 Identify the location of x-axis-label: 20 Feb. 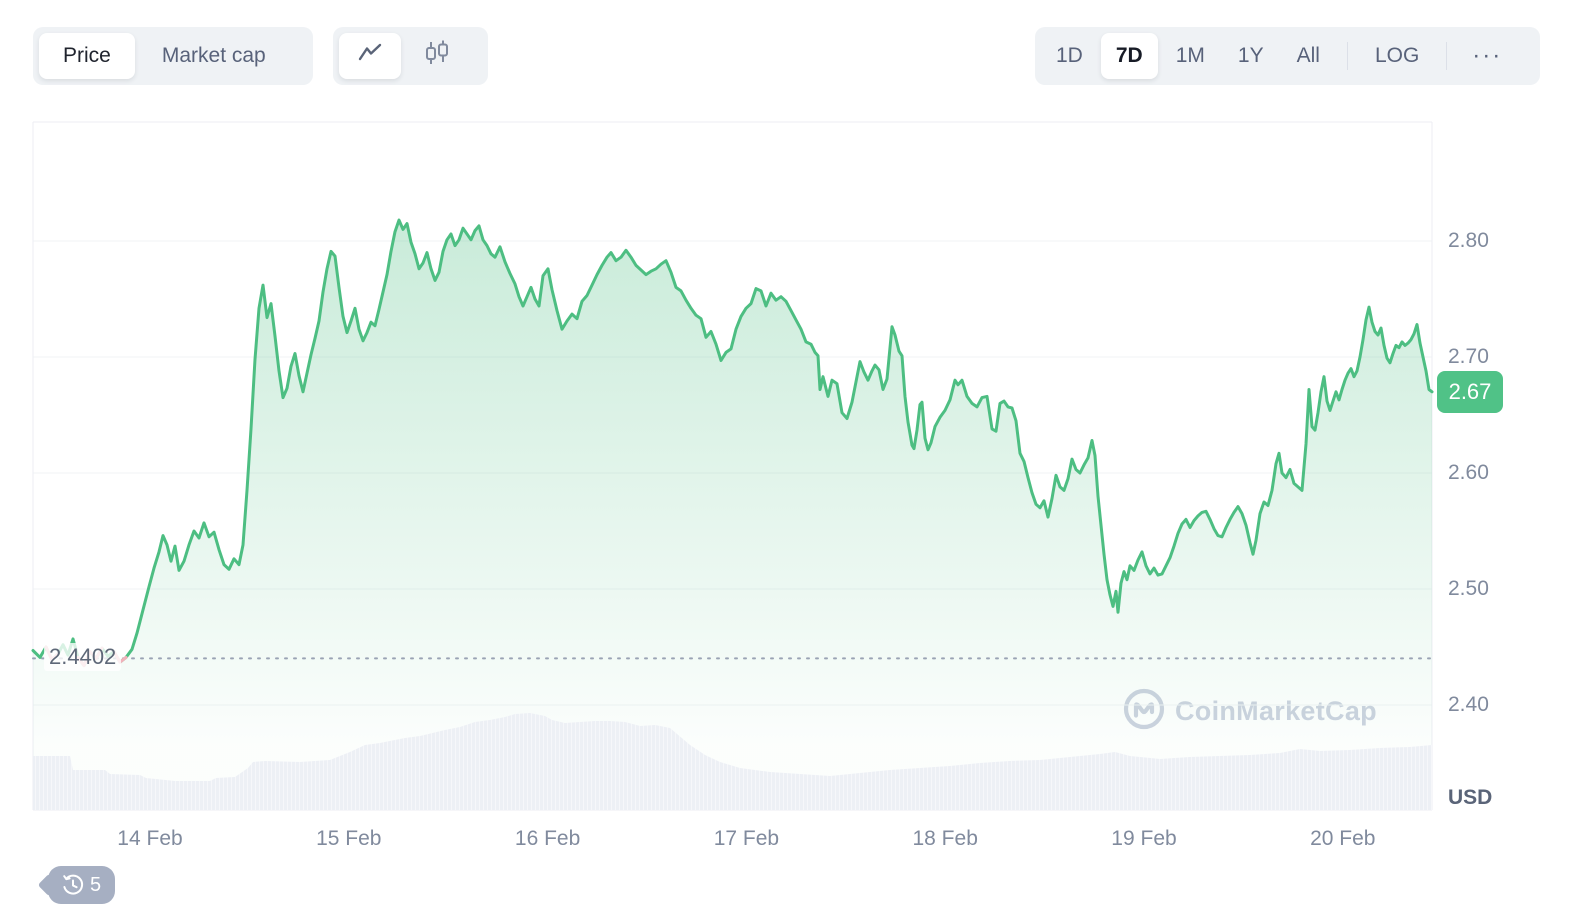
(1343, 838).